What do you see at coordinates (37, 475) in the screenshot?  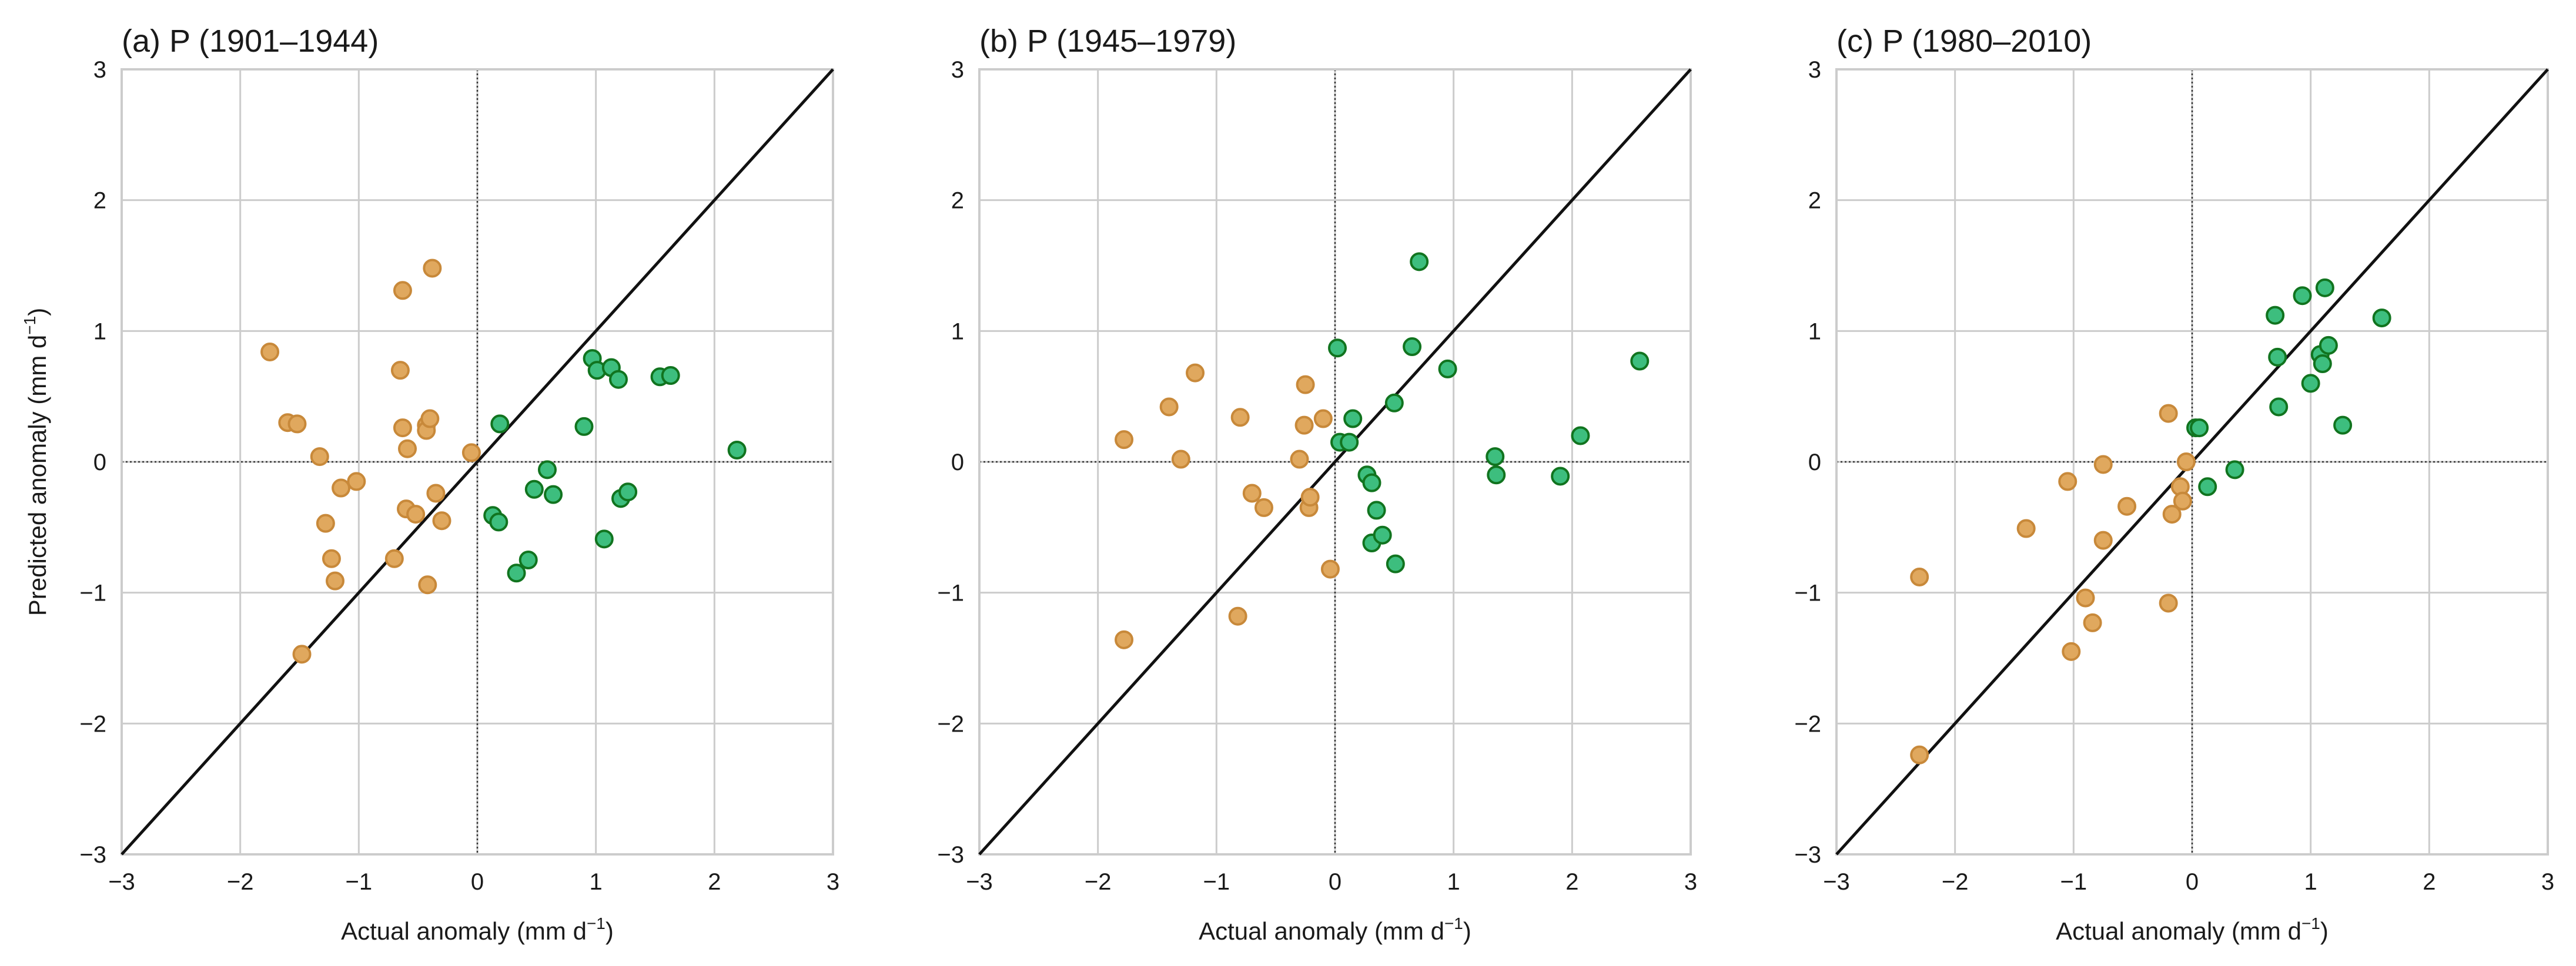 I see `y-axis-label-text: Predicted anomaly (mm d` at bounding box center [37, 475].